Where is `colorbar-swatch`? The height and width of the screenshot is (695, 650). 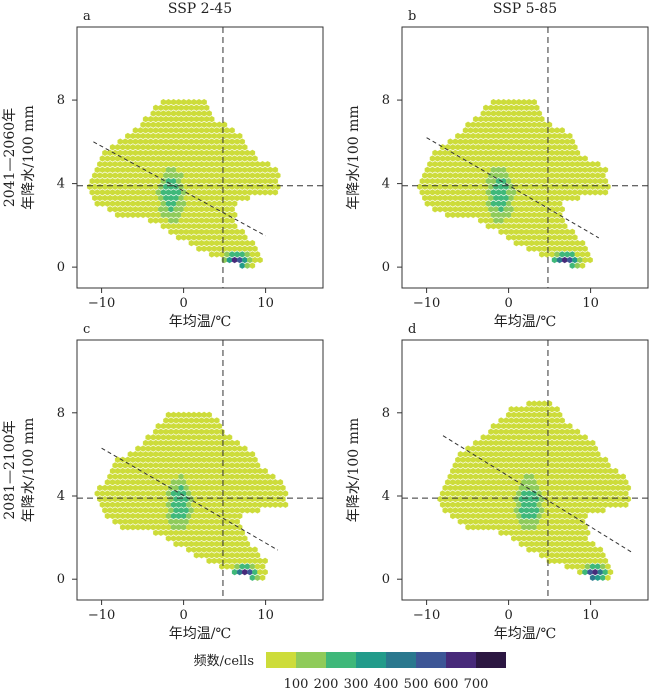 colorbar-swatch is located at coordinates (491, 660).